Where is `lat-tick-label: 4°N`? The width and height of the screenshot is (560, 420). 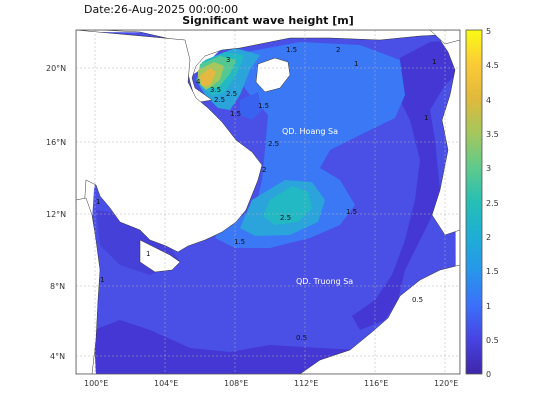
lat-tick-label: 4°N is located at coordinates (57, 356).